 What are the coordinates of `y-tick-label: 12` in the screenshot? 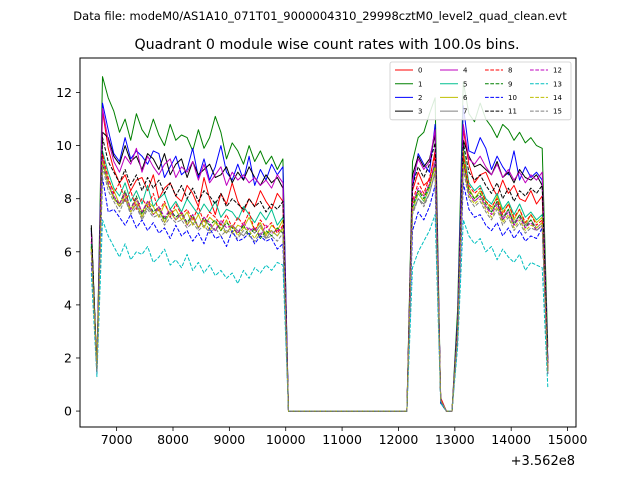 It's located at (64, 92).